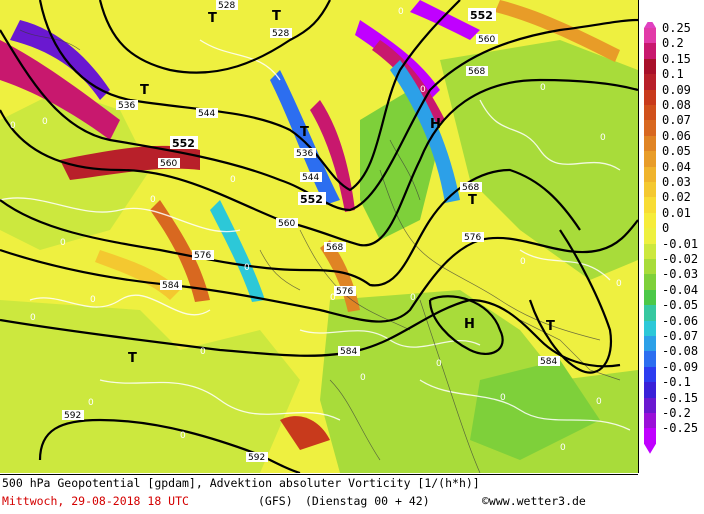 This screenshot has height=514, width=704. I want to click on legend-label: 0.1, so click(673, 74).